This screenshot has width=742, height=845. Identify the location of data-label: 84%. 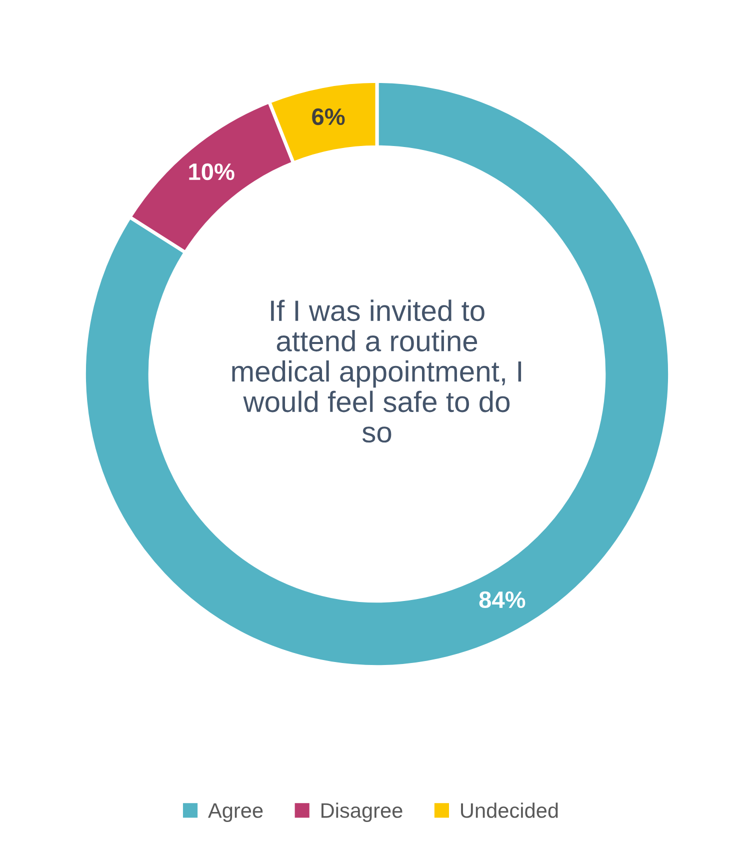
(502, 599).